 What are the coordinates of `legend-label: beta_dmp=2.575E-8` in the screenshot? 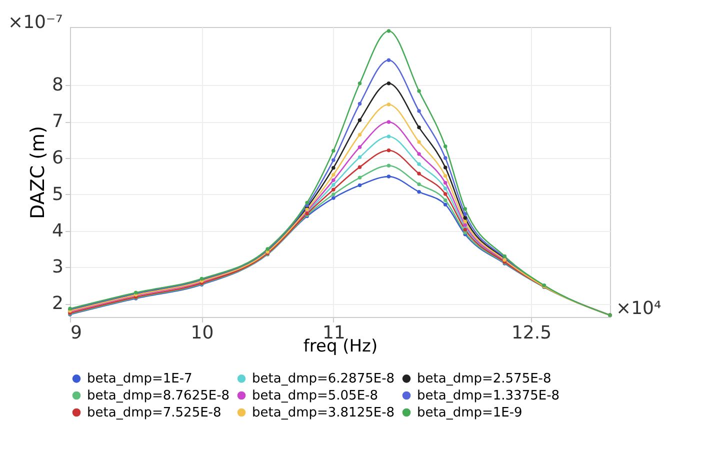 It's located at (484, 379).